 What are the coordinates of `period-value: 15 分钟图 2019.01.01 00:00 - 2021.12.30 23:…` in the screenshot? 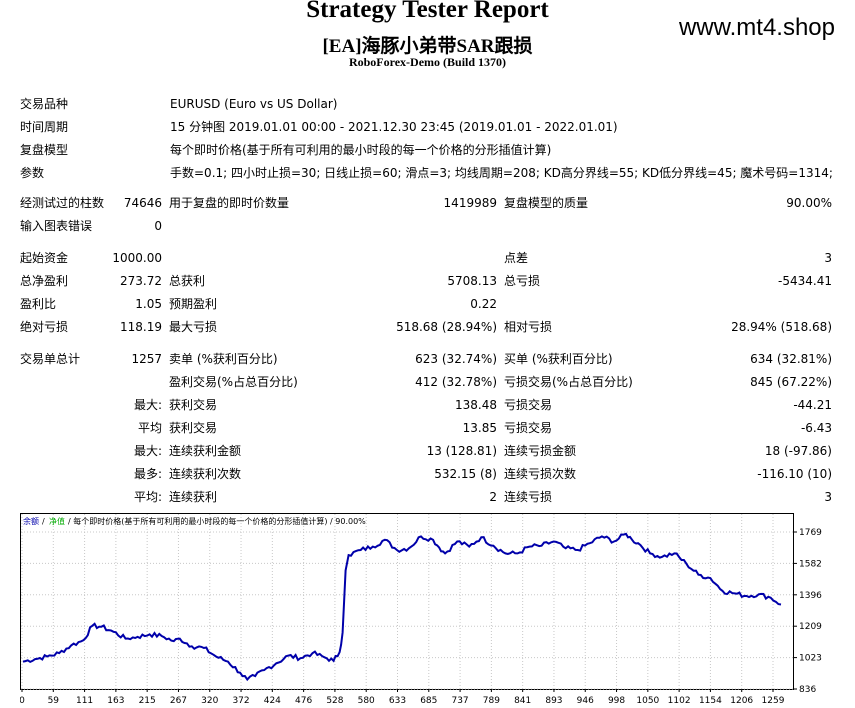 It's located at (394, 127).